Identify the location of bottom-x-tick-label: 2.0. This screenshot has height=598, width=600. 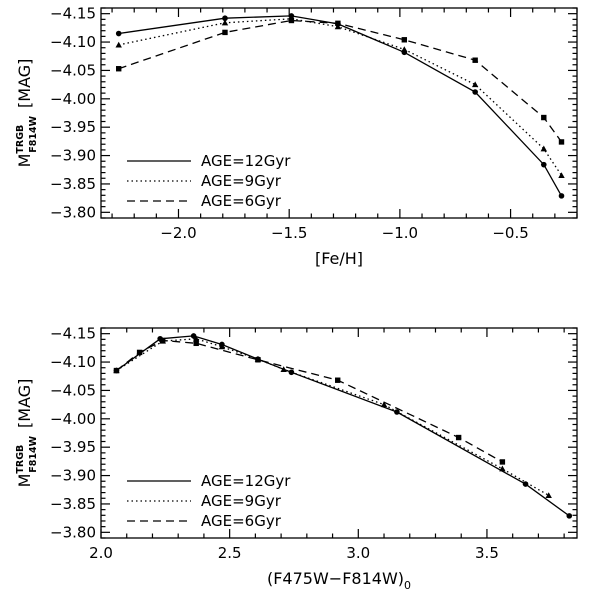
(101, 553).